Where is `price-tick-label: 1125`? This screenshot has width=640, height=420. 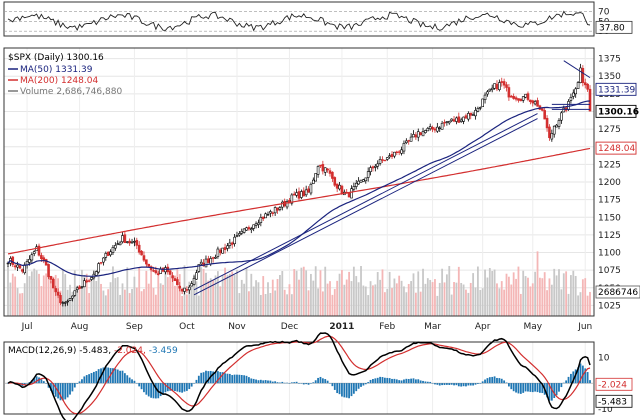 price-tick-label: 1125 is located at coordinates (609, 236).